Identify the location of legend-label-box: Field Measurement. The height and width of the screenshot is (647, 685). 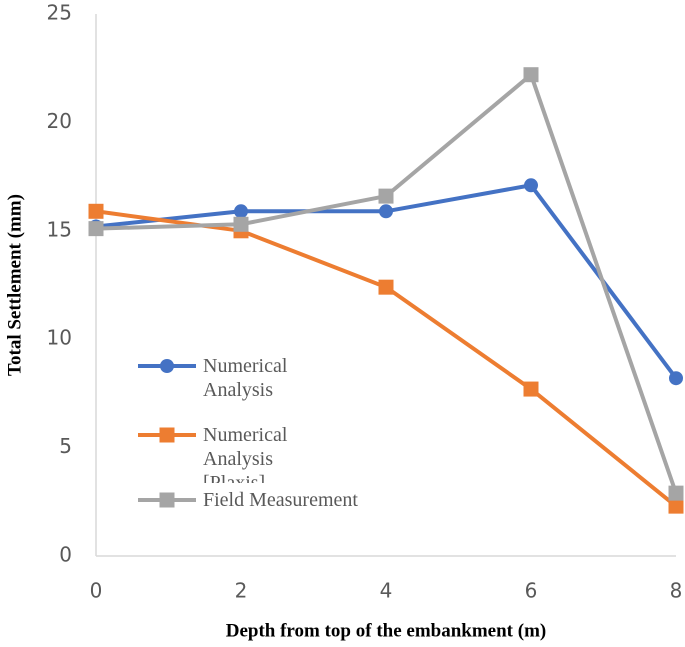
(280, 500).